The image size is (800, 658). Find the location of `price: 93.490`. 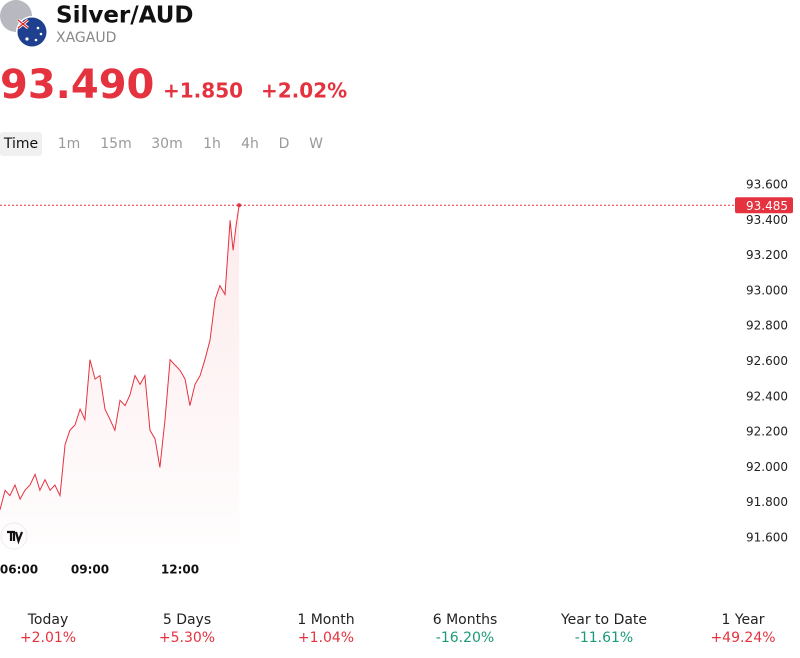

price: 93.490 is located at coordinates (77, 85).